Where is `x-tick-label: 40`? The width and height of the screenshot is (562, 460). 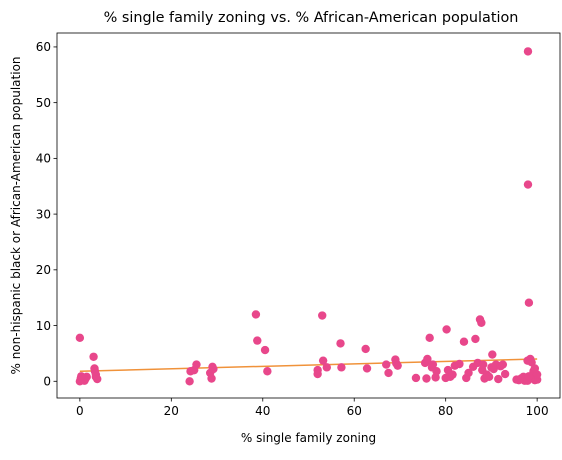
x-tick-label: 40 is located at coordinates (262, 411).